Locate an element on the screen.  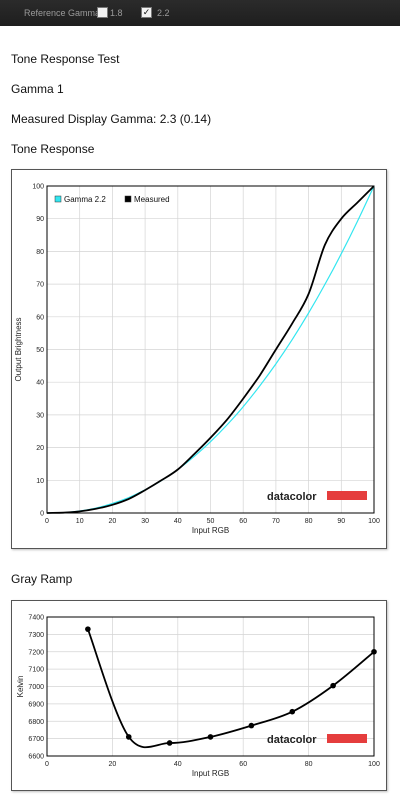
y-tick-label: 70 is located at coordinates (40, 285).